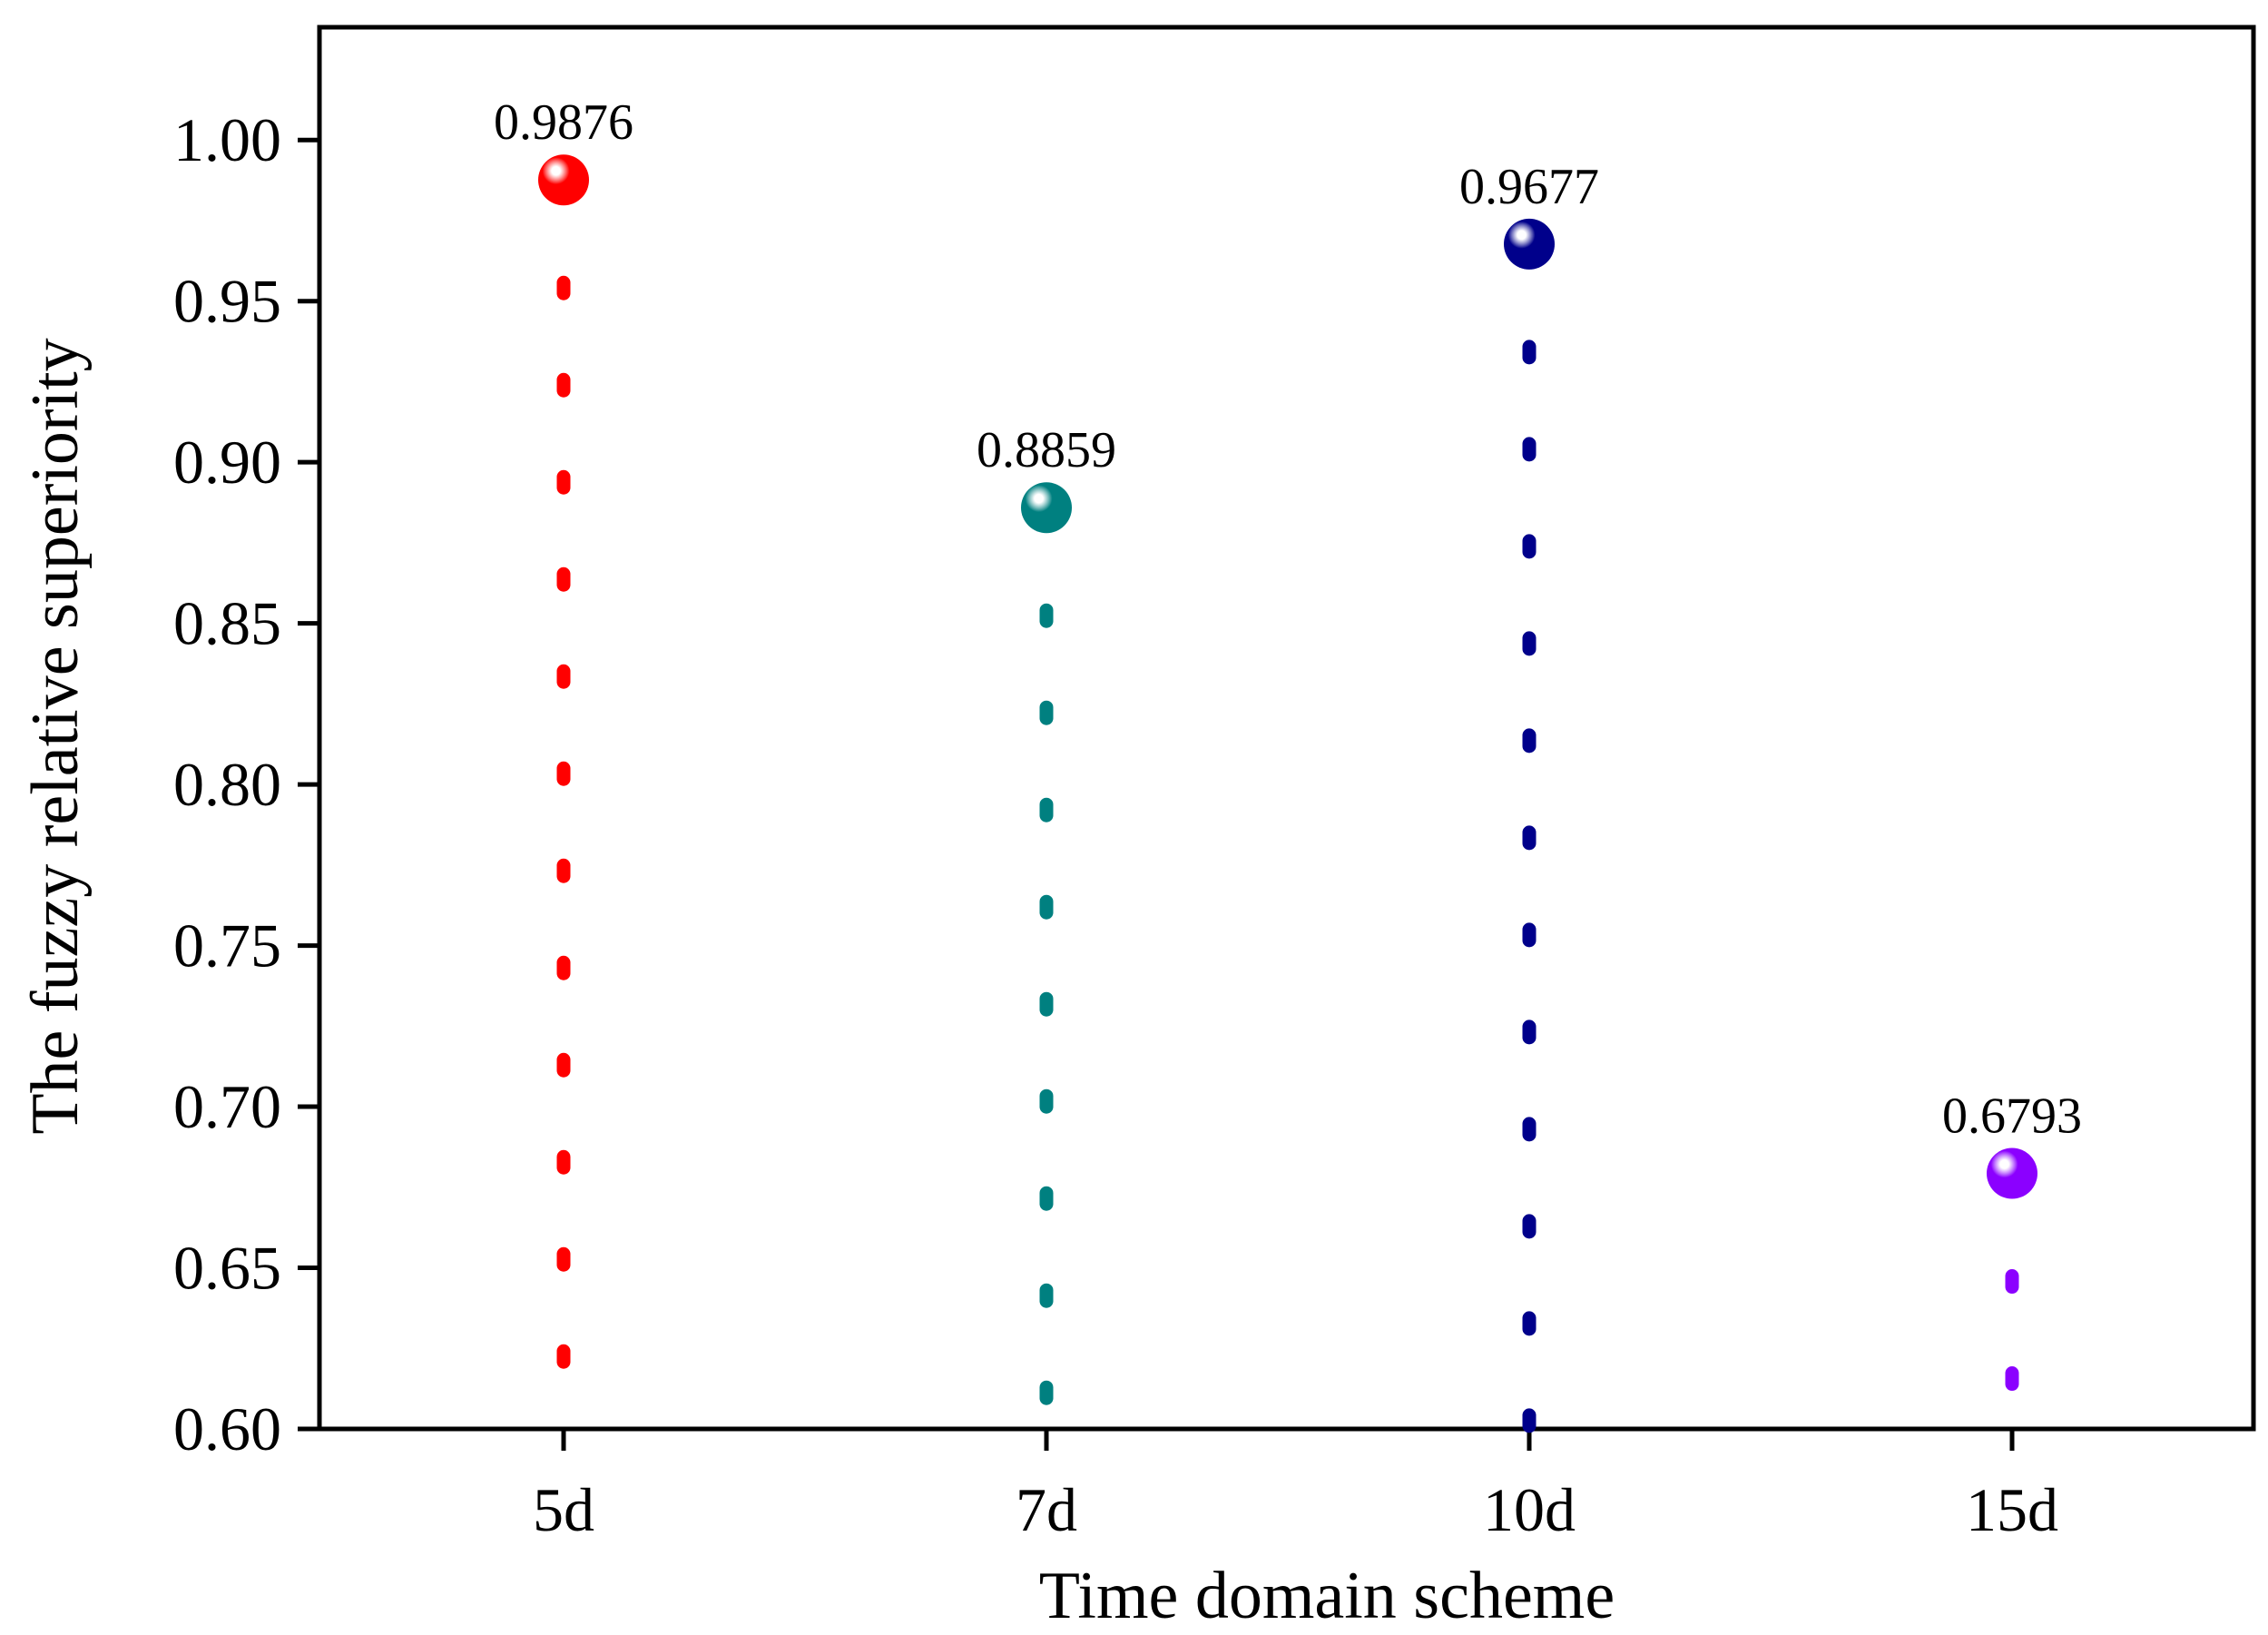  Describe the element at coordinates (2012, 1173) in the screenshot. I see `point-15d` at that location.